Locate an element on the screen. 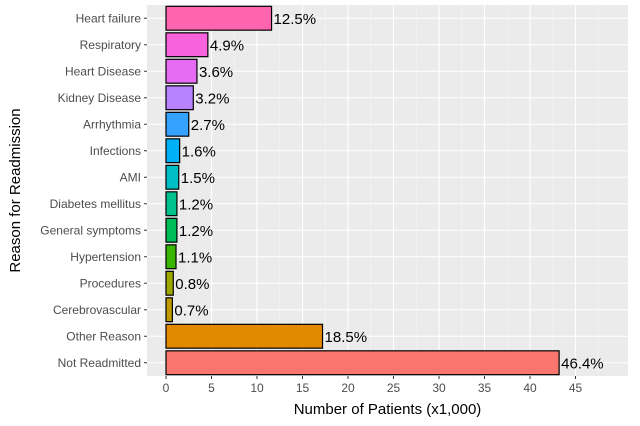  y-tick-label: Other Reason is located at coordinates (103, 336).